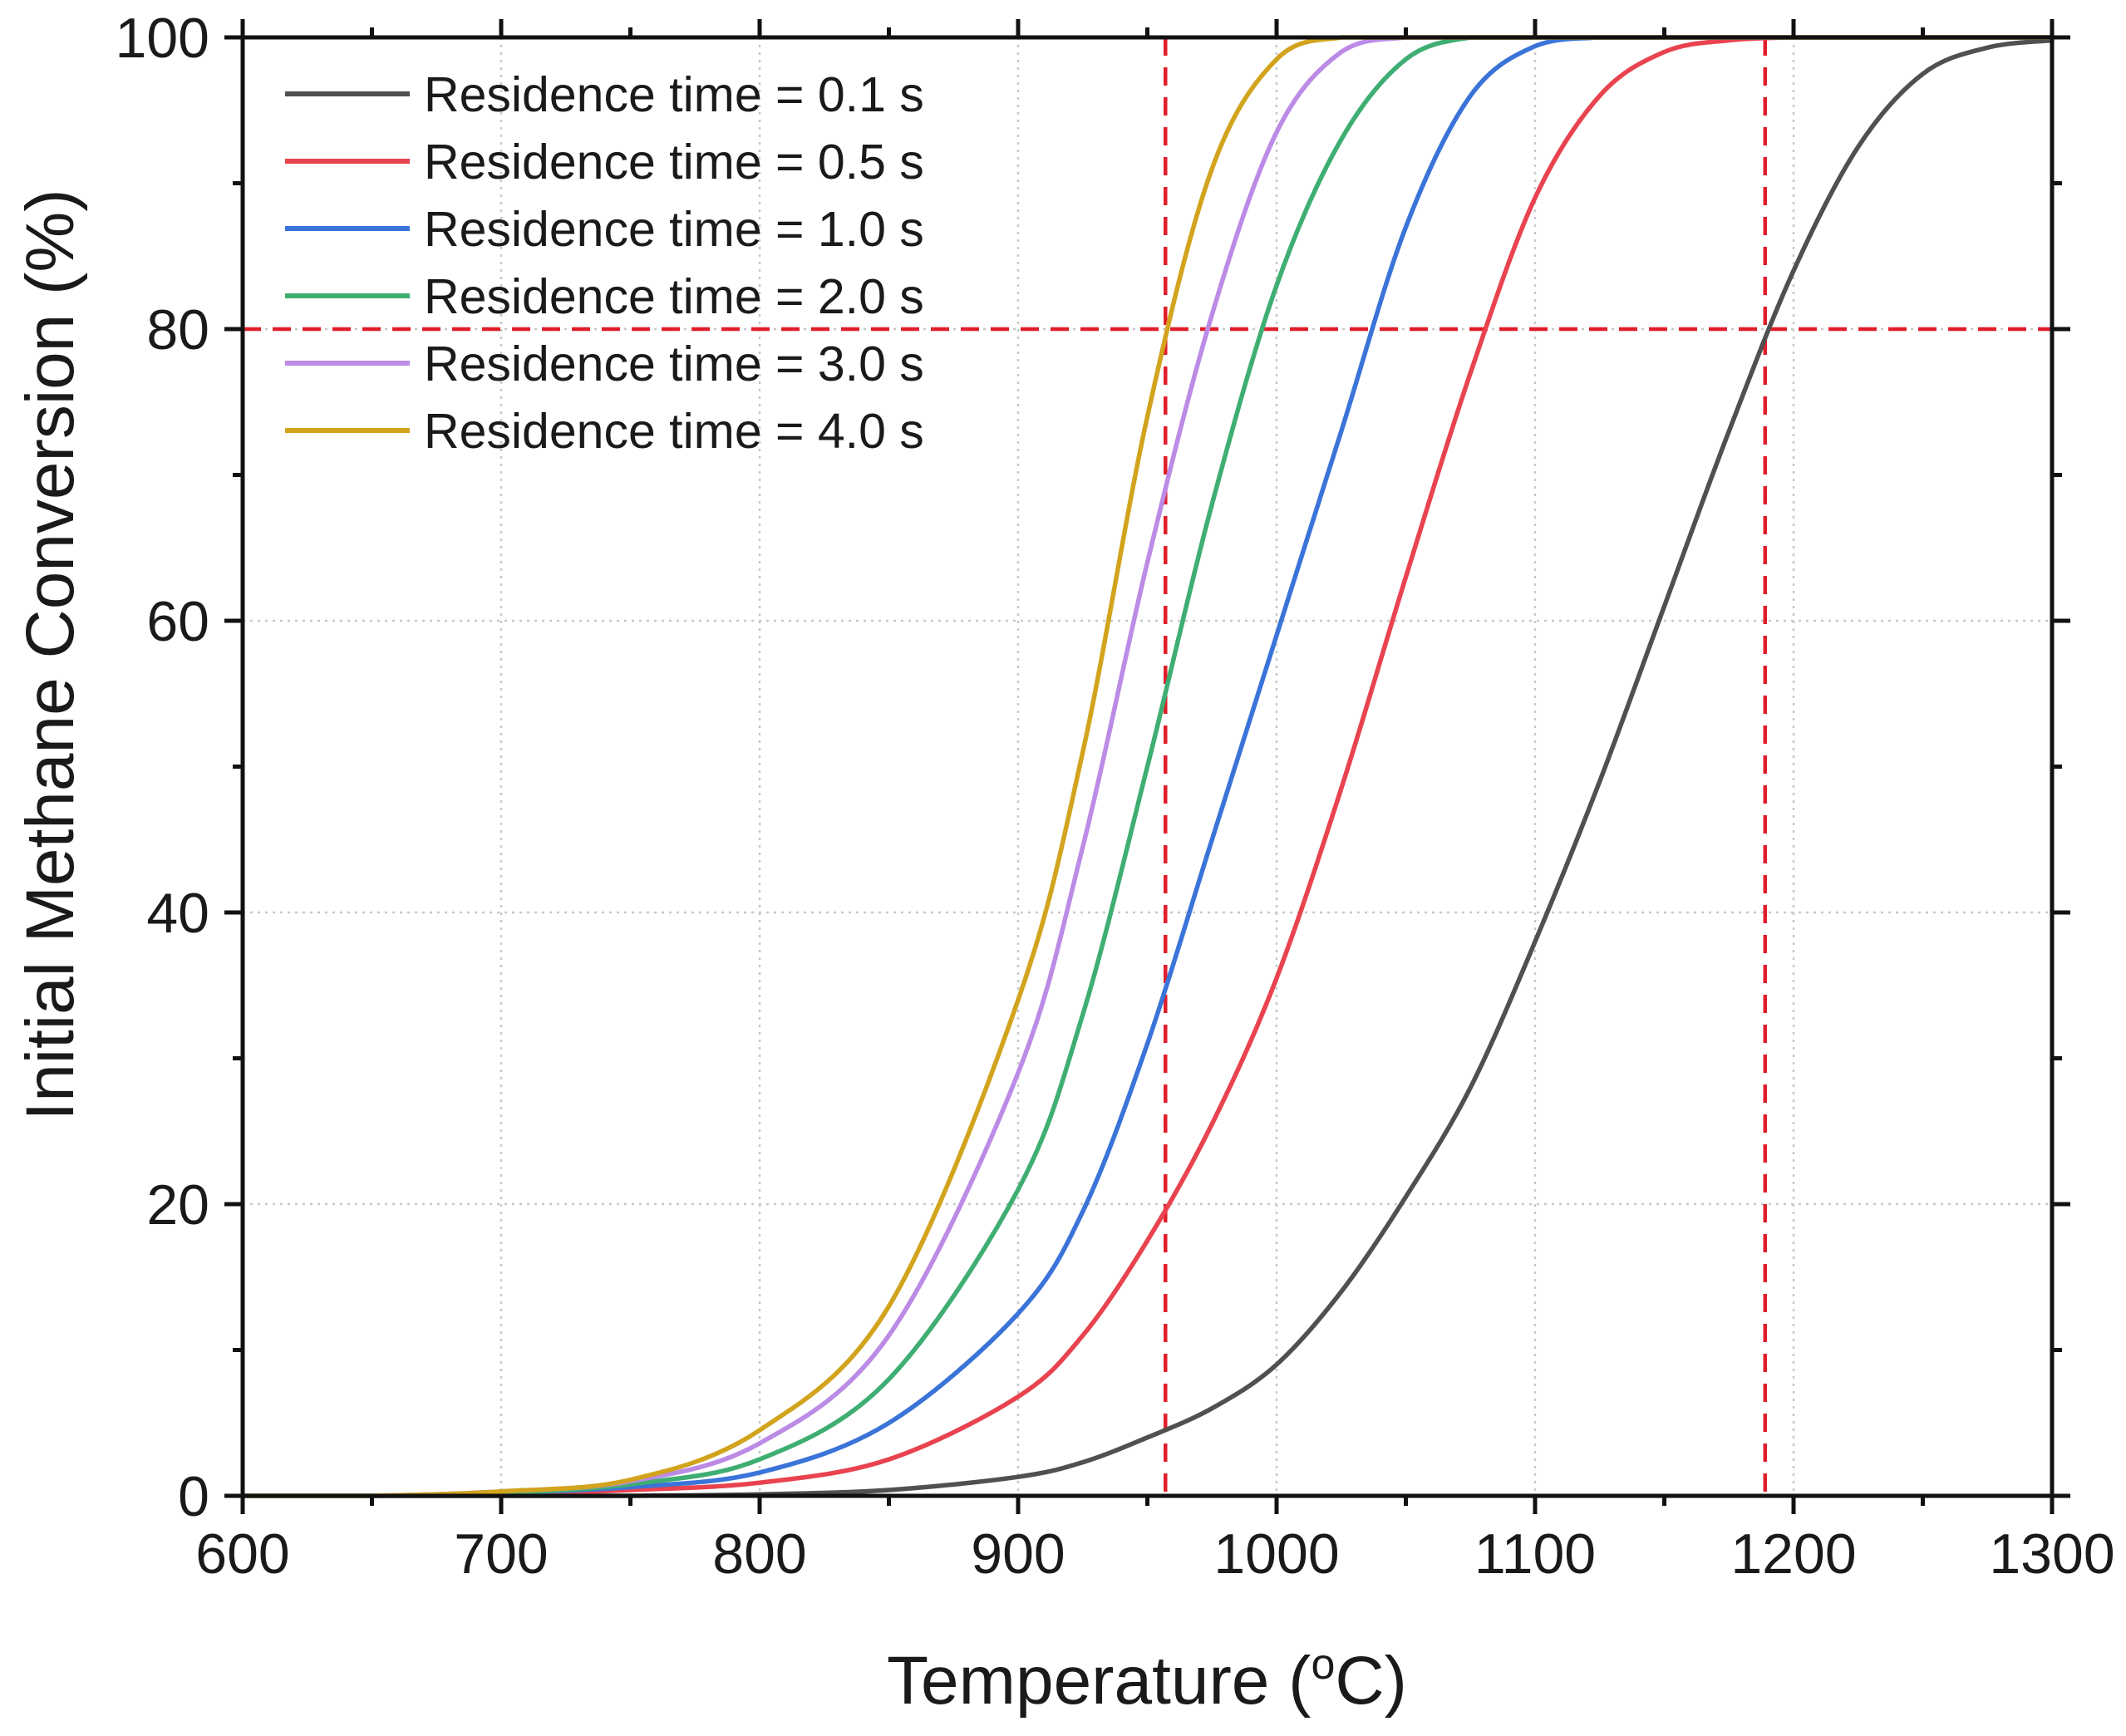 The height and width of the screenshot is (1736, 2126). I want to click on legend-item: Residence time = 1.0 s, so click(604, 229).